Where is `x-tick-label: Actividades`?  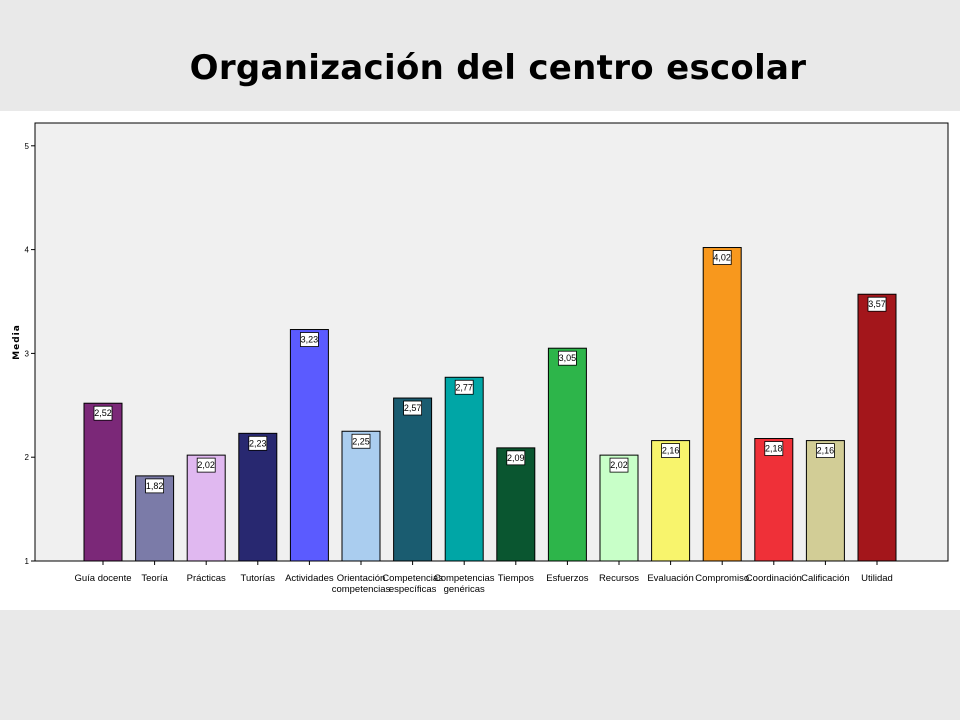
x-tick-label: Actividades is located at coordinates (309, 578).